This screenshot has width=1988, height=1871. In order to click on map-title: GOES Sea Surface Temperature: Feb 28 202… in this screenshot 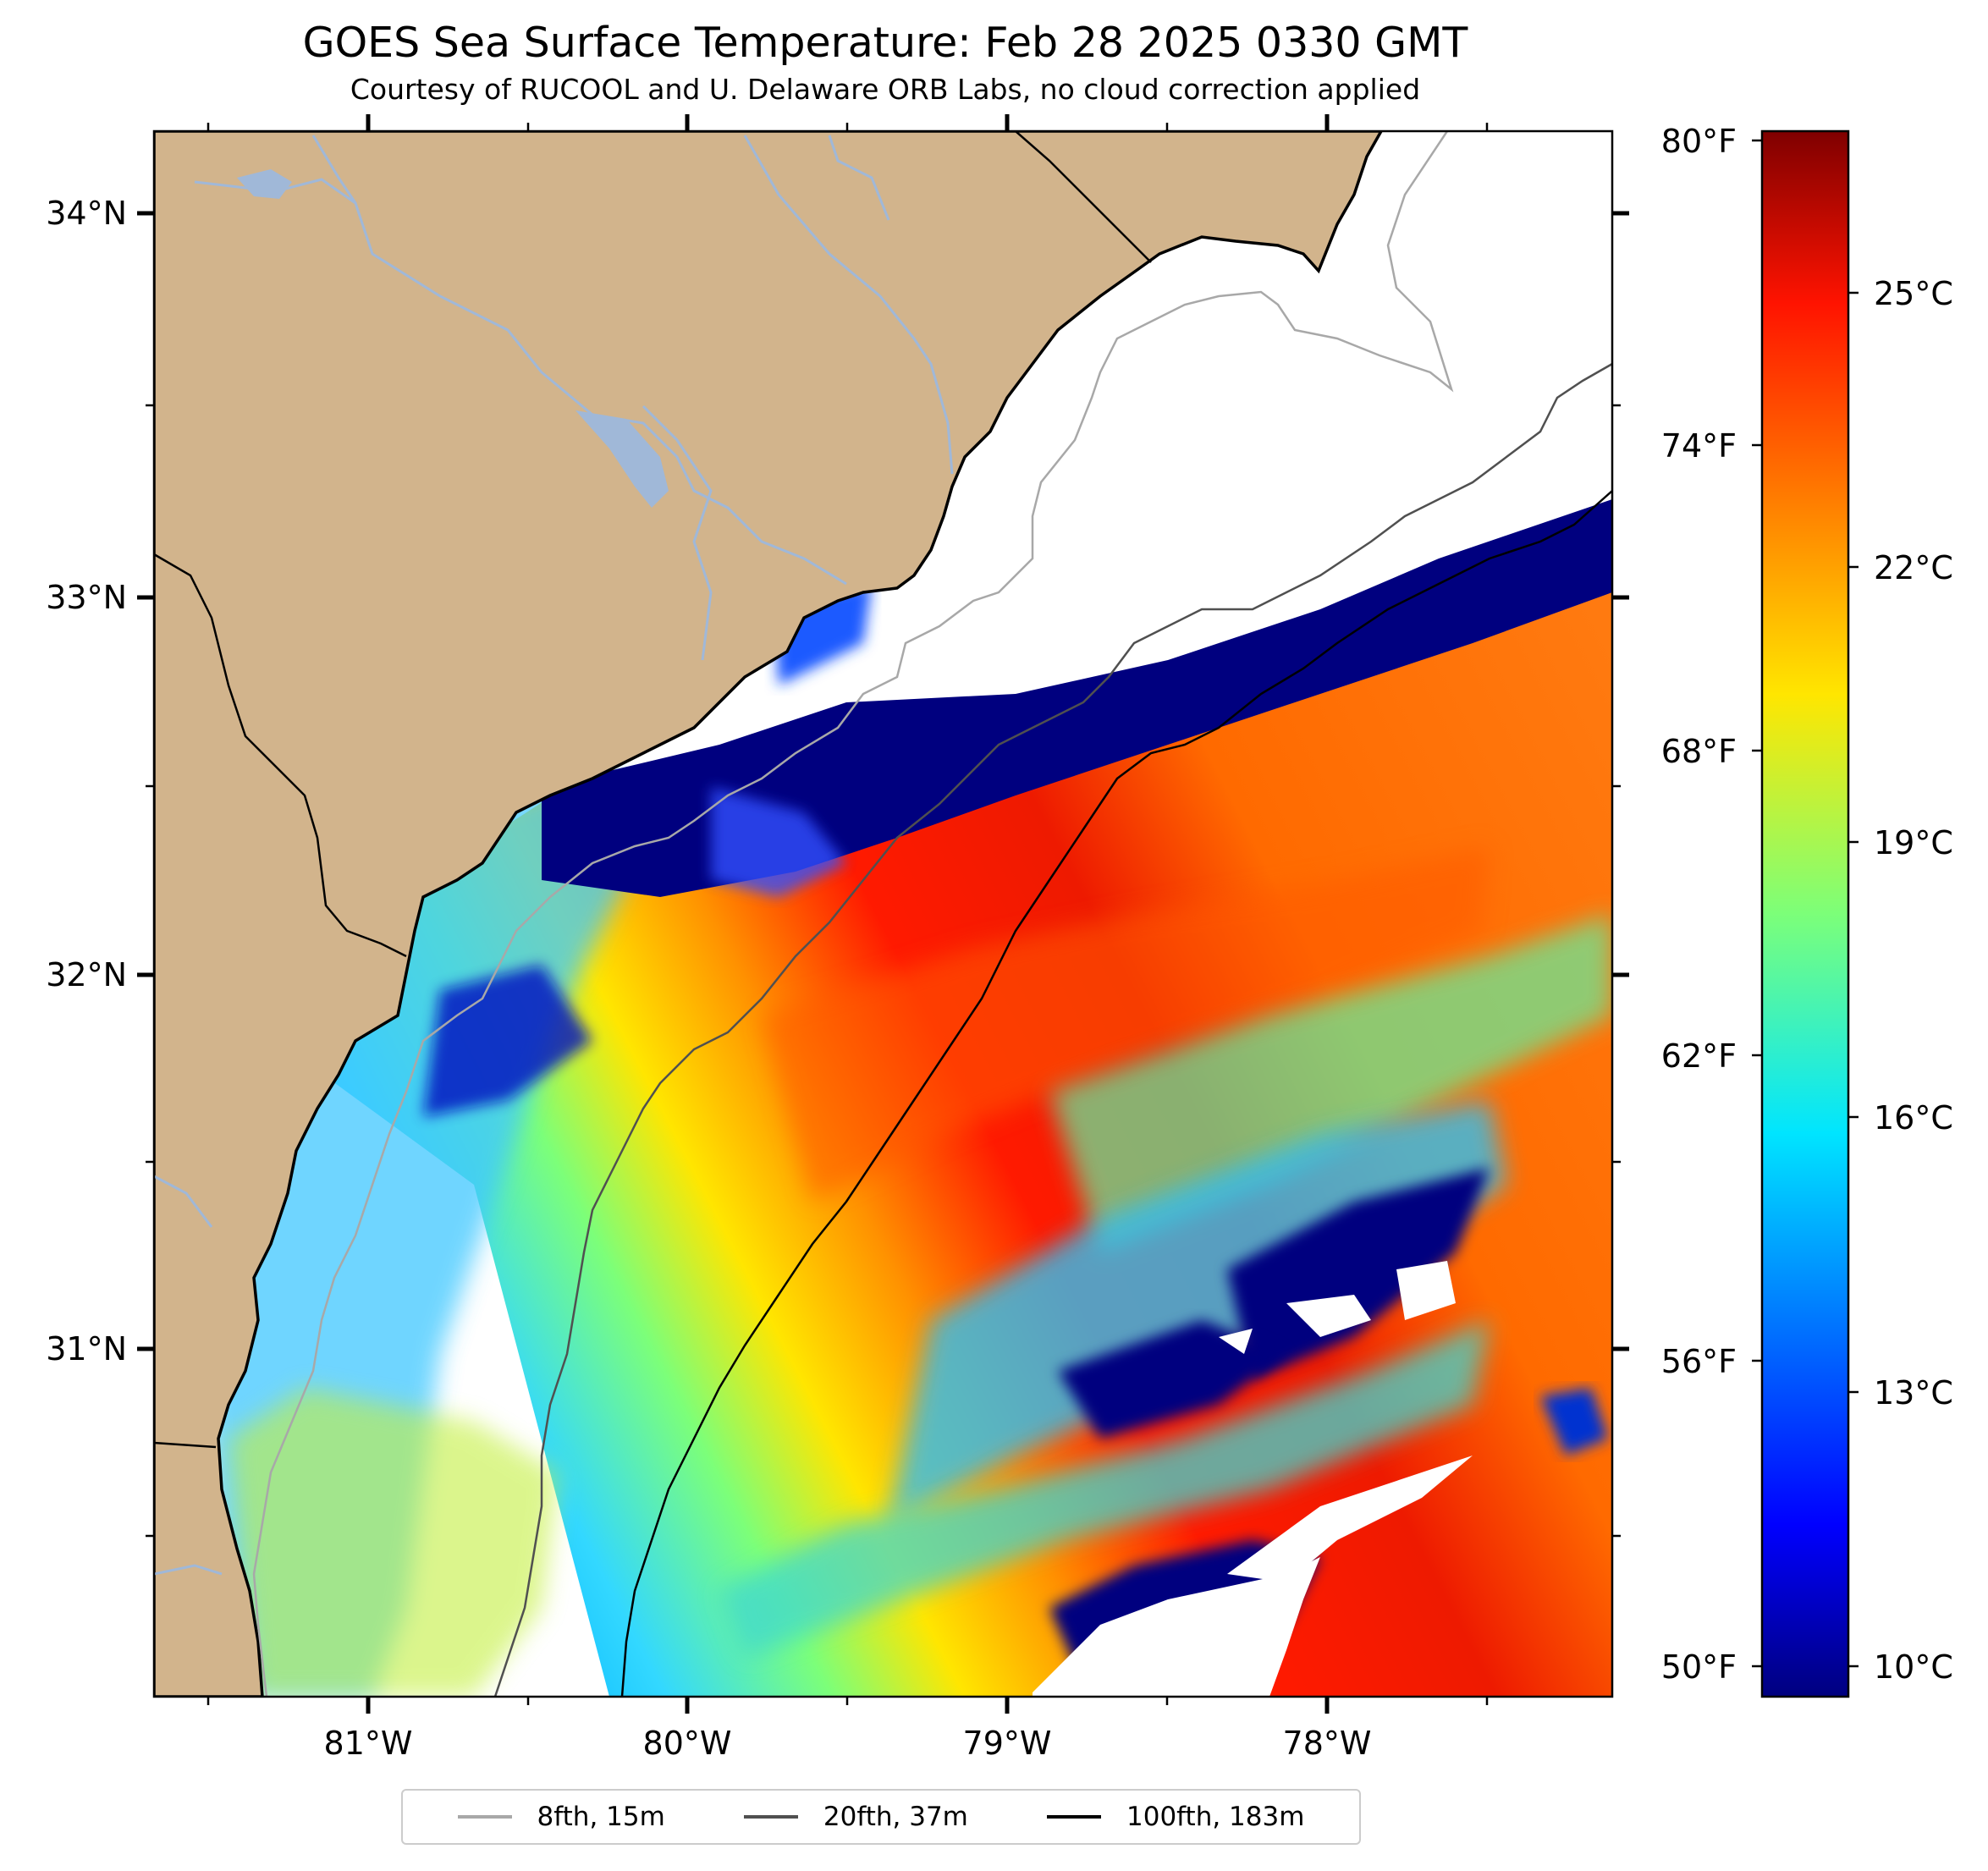, I will do `click(885, 43)`.